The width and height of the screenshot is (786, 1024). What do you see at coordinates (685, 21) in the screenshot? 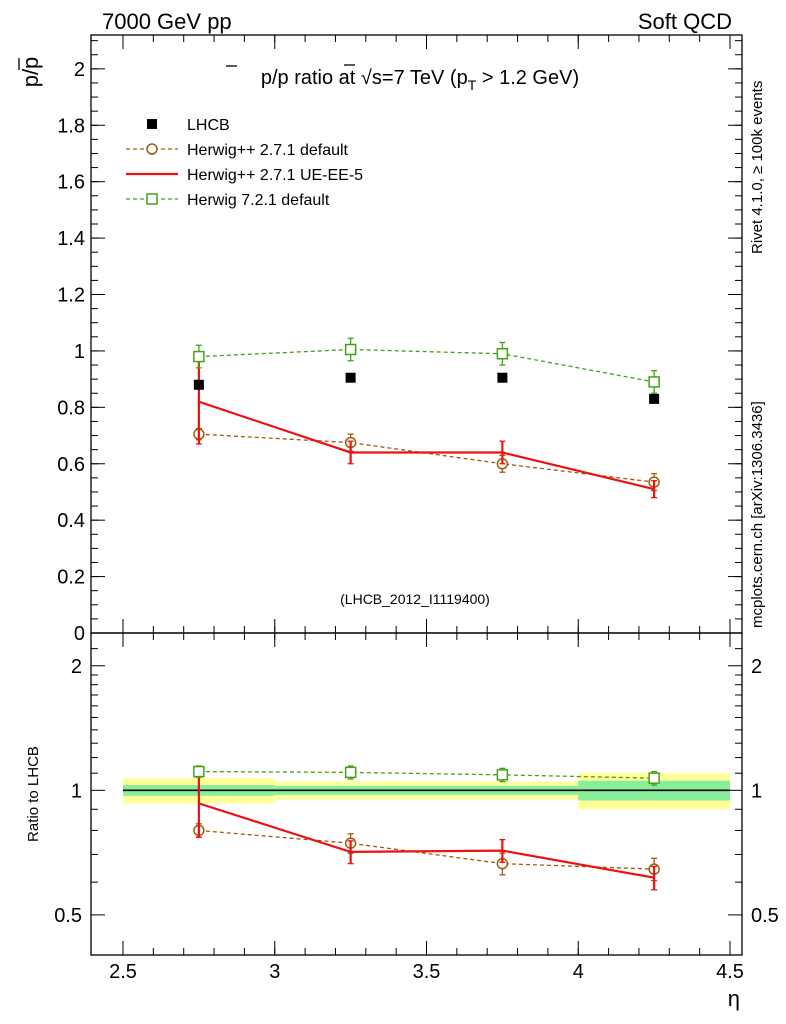
I see `header-right: Soft QCD` at bounding box center [685, 21].